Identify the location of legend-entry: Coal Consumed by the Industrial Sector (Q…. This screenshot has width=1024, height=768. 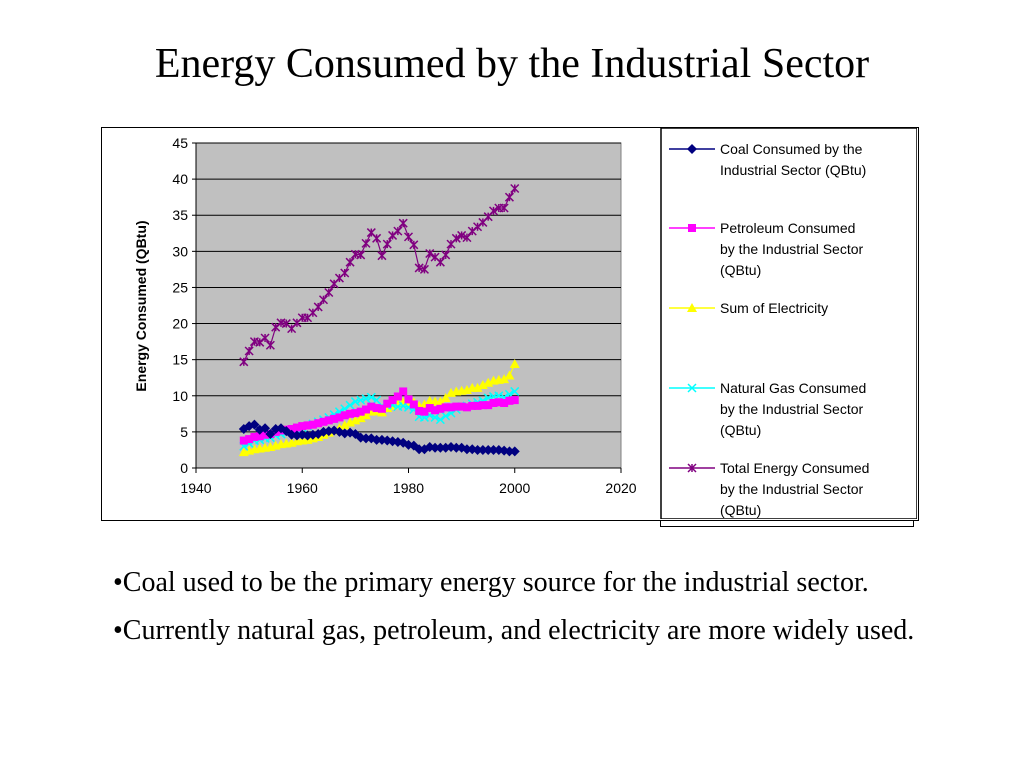
(767, 159).